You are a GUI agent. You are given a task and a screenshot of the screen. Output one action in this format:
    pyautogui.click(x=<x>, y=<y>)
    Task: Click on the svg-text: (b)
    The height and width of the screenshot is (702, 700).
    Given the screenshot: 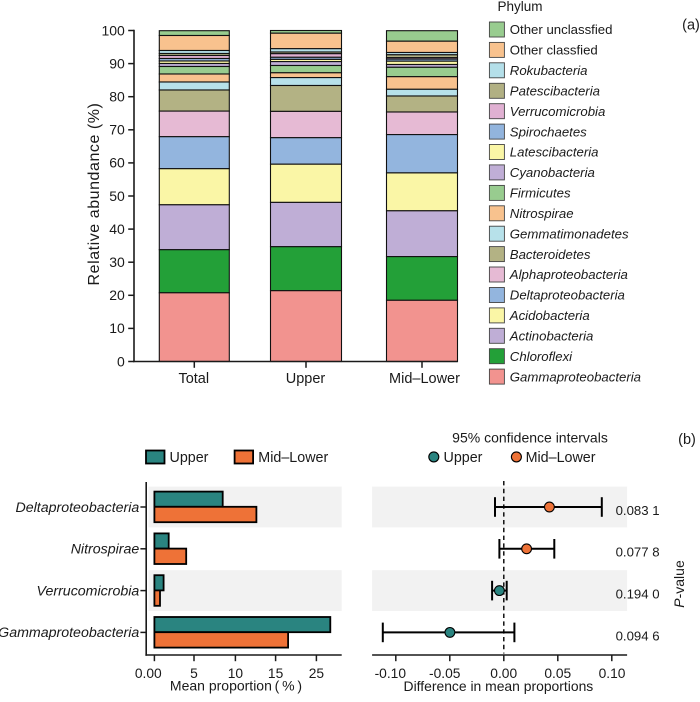 What is the action you would take?
    pyautogui.click(x=687, y=440)
    